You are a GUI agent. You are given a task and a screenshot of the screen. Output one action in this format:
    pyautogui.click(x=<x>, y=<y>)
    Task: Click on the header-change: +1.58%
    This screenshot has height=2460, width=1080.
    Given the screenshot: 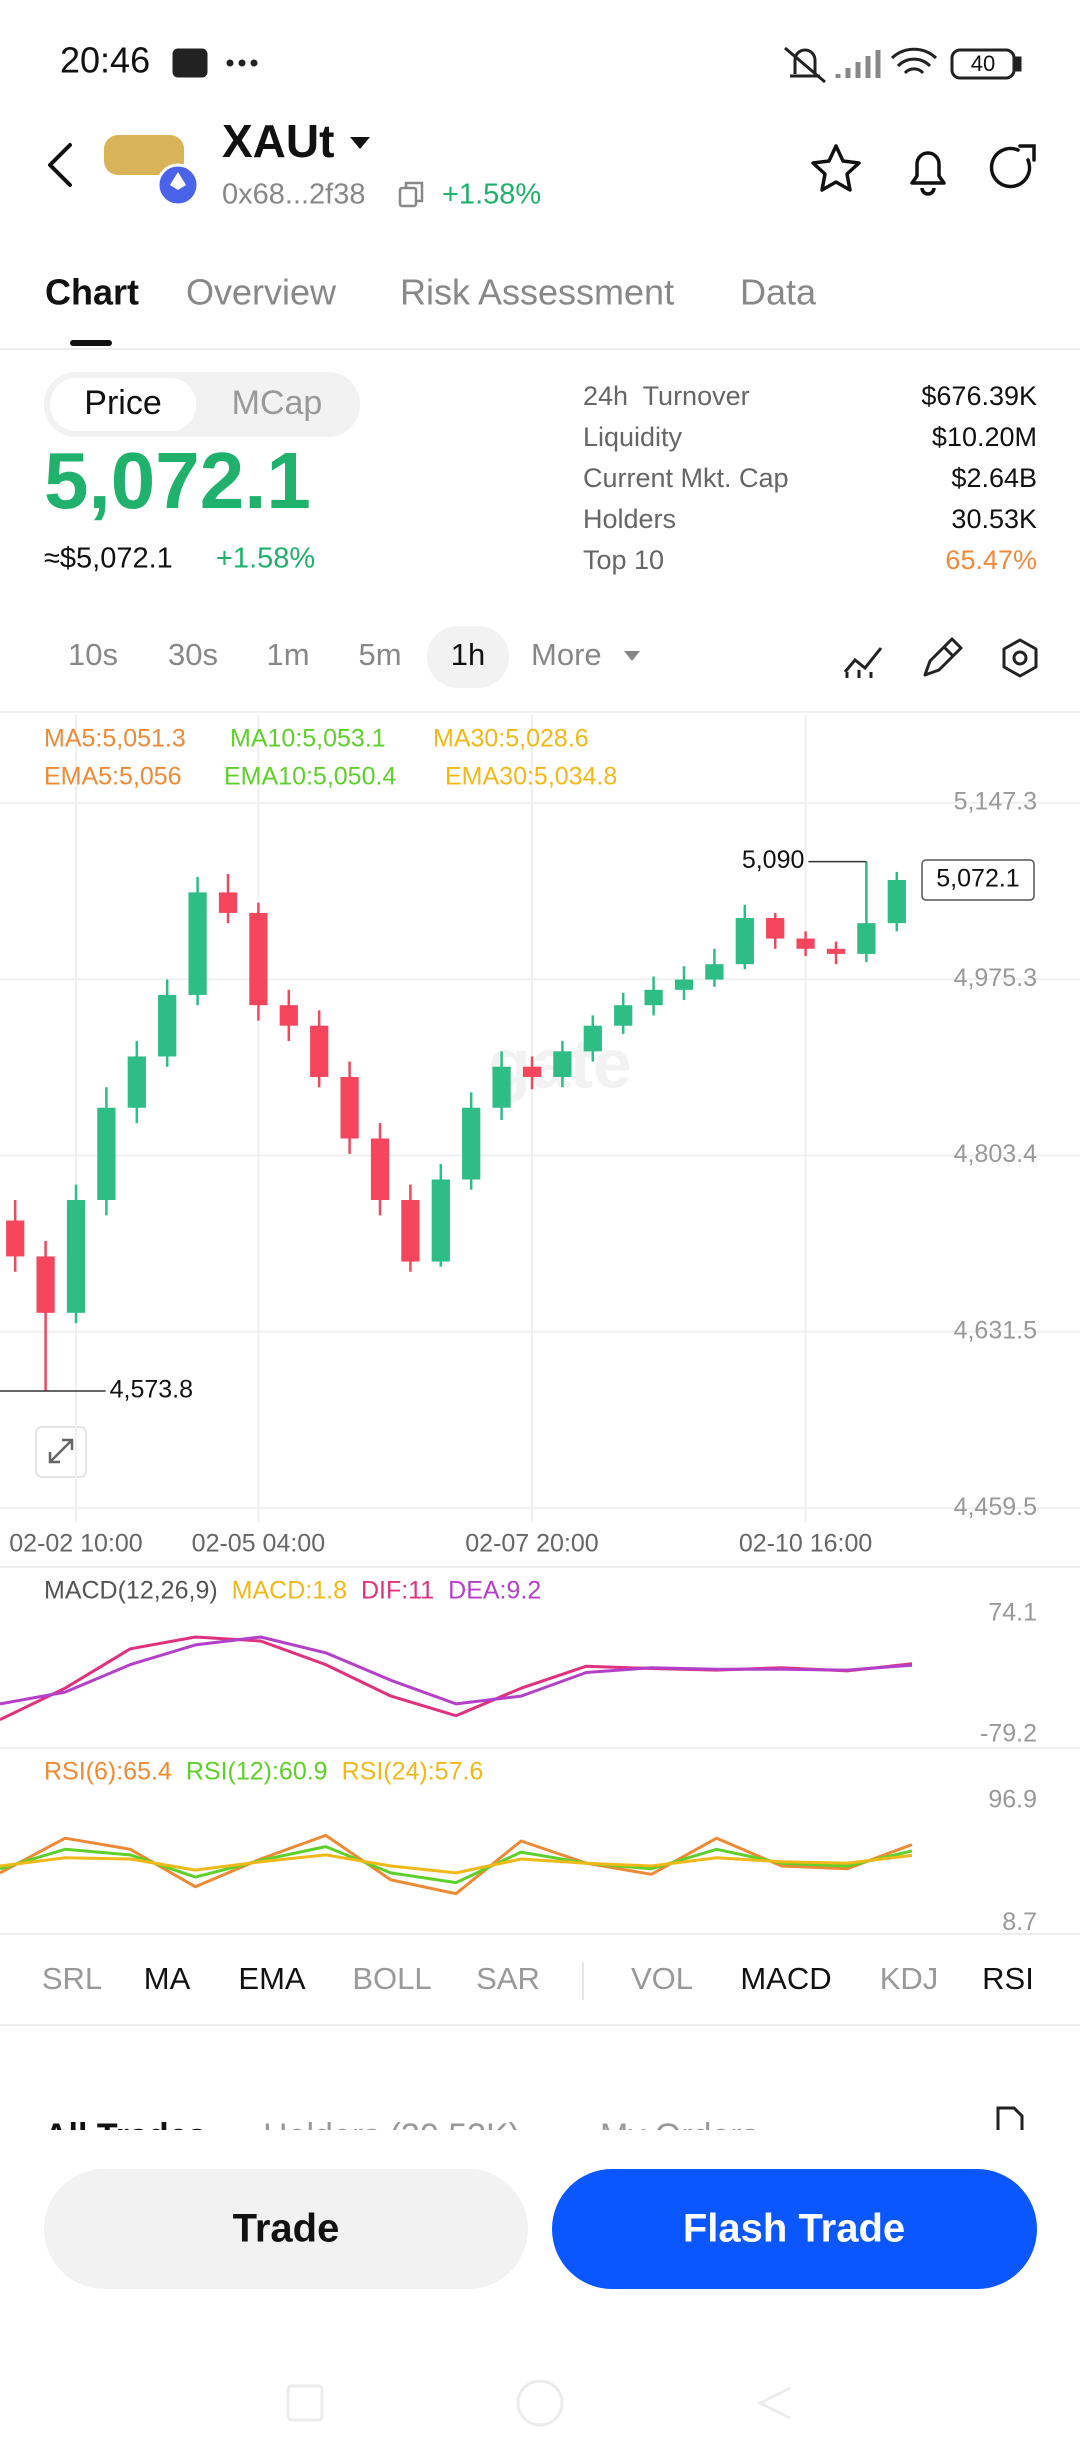 What is the action you would take?
    pyautogui.click(x=491, y=195)
    